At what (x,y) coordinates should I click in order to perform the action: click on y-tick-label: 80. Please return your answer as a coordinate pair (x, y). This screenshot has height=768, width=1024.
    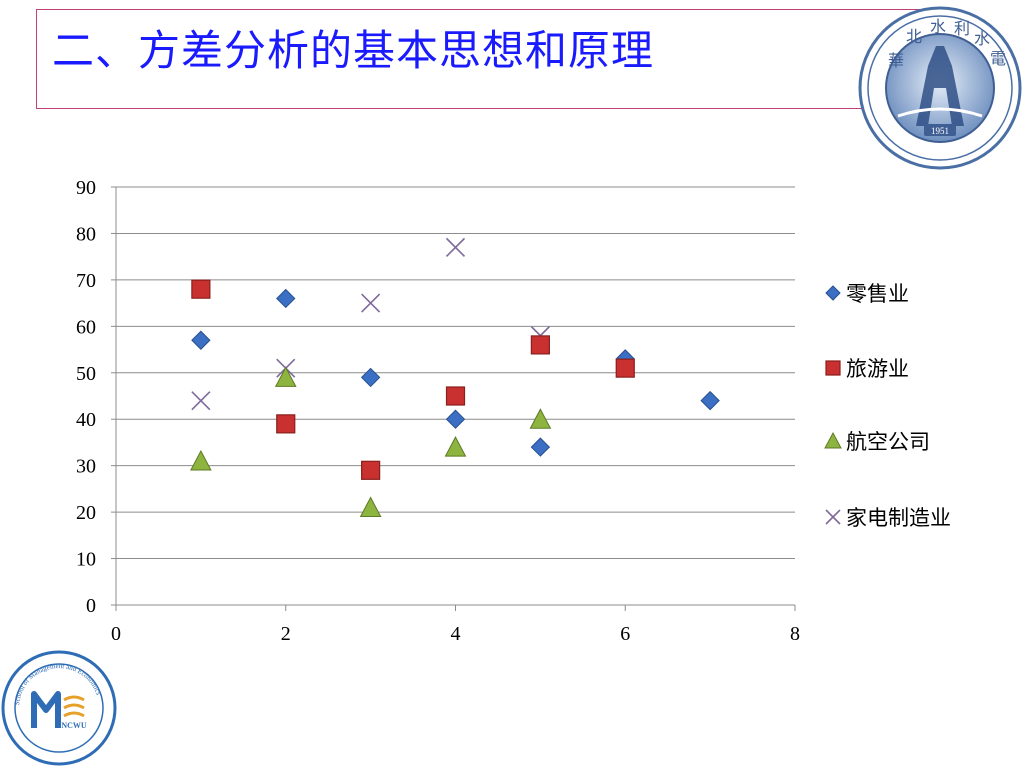
    Looking at the image, I should click on (86, 234).